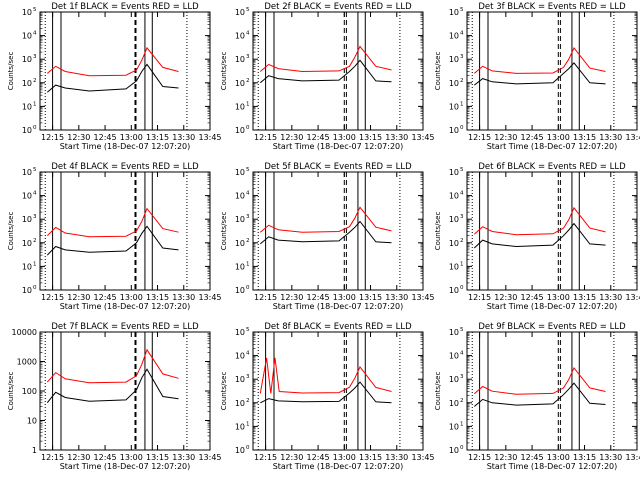  Describe the element at coordinates (34, 450) in the screenshot. I see `ytick-label: 1` at that location.